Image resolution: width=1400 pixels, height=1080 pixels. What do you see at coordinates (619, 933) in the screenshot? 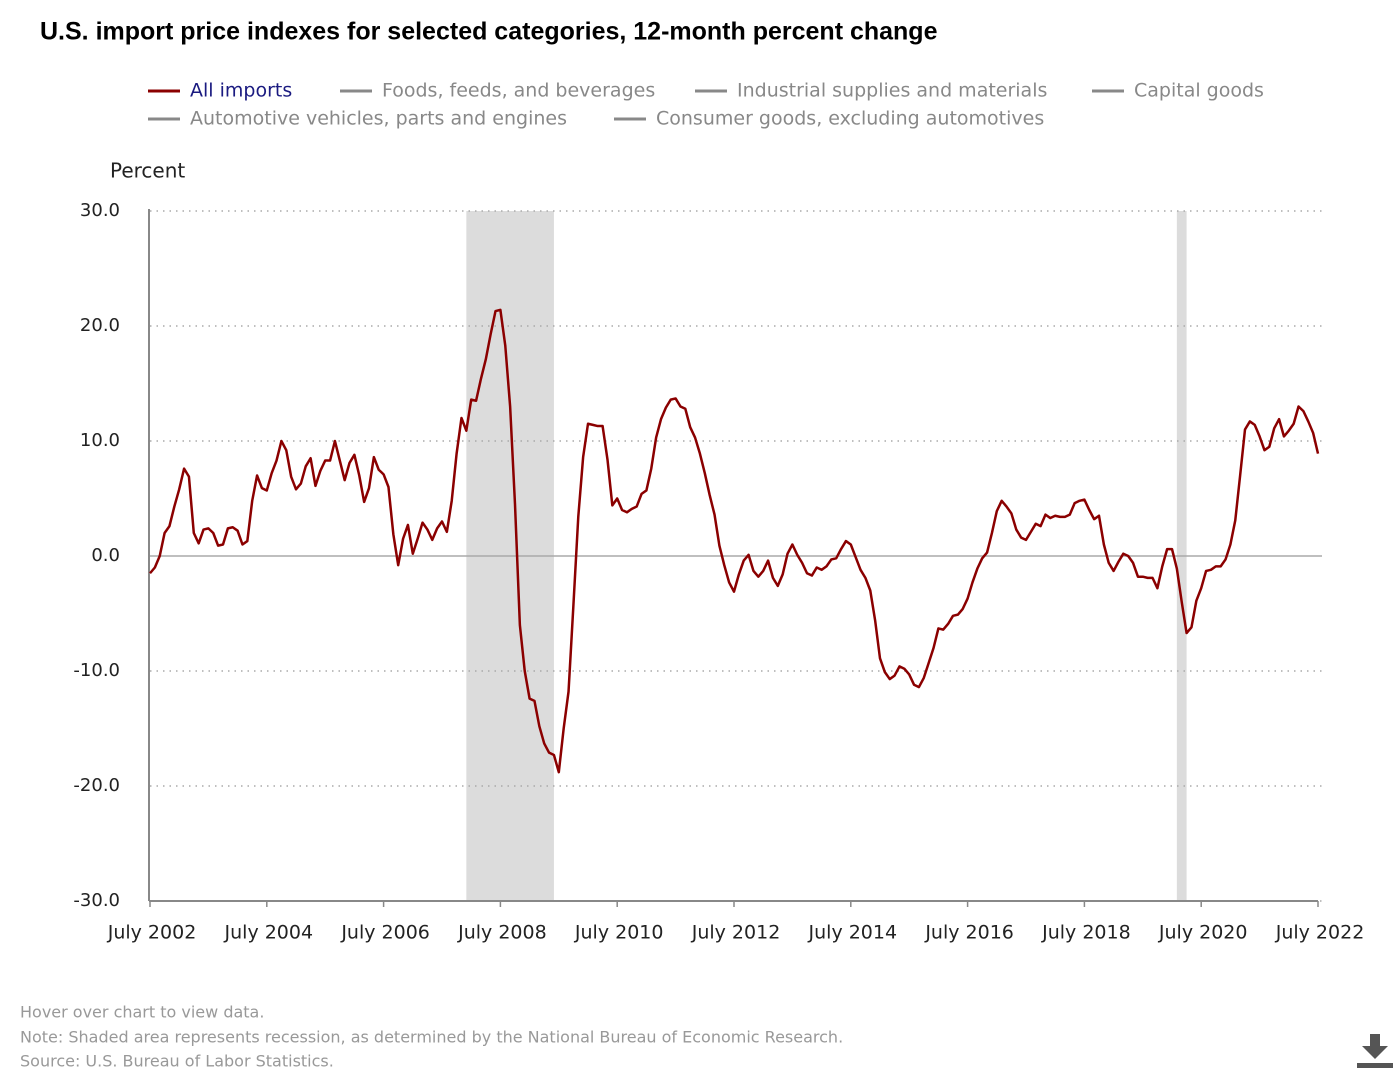
I see `x-tick-label: July 2010` at bounding box center [619, 933].